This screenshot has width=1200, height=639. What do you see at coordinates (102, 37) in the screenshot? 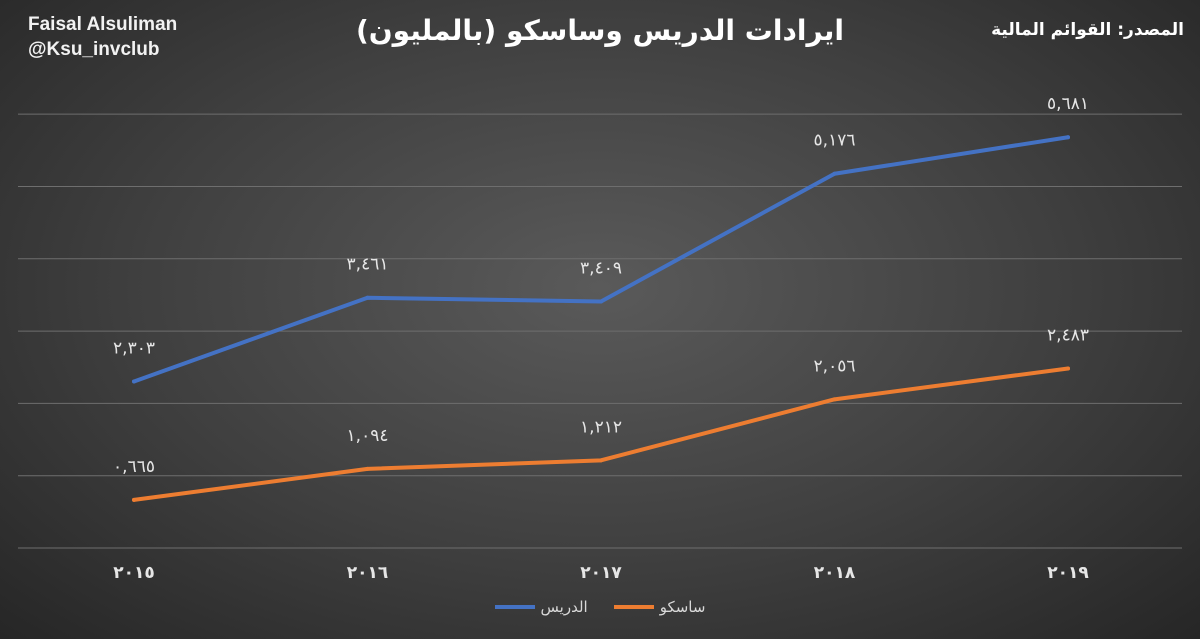
I see `author-block: Faisal Alsuliman @Ksu_invclub` at bounding box center [102, 37].